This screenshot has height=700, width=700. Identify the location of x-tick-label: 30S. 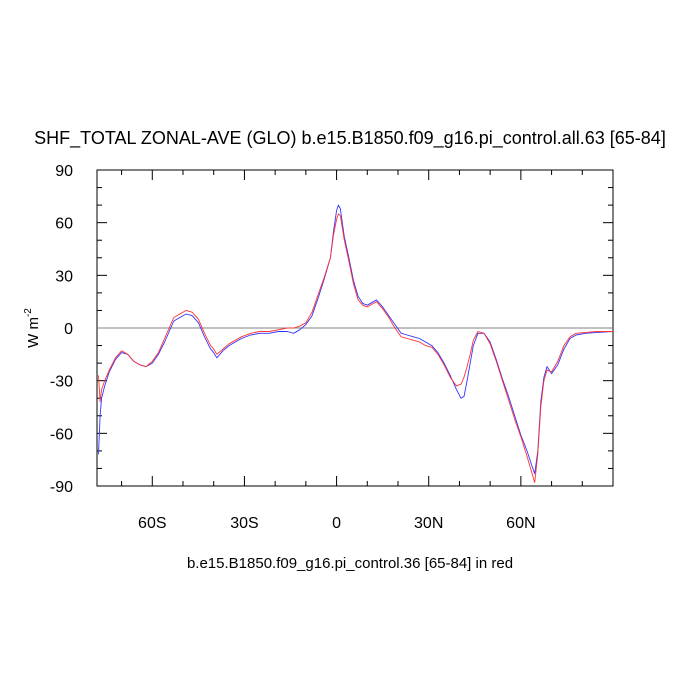
(244, 523).